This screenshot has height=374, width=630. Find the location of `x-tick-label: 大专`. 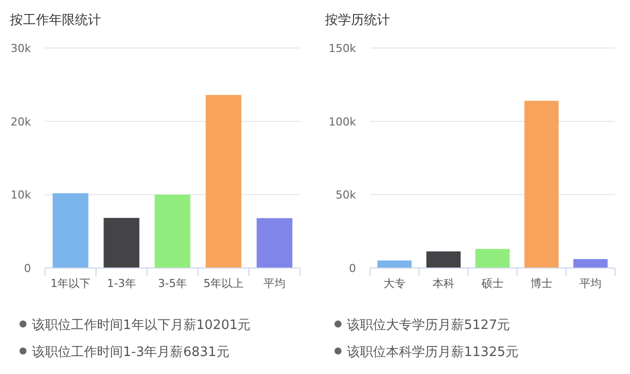

x-tick-label: 大专 is located at coordinates (395, 283).